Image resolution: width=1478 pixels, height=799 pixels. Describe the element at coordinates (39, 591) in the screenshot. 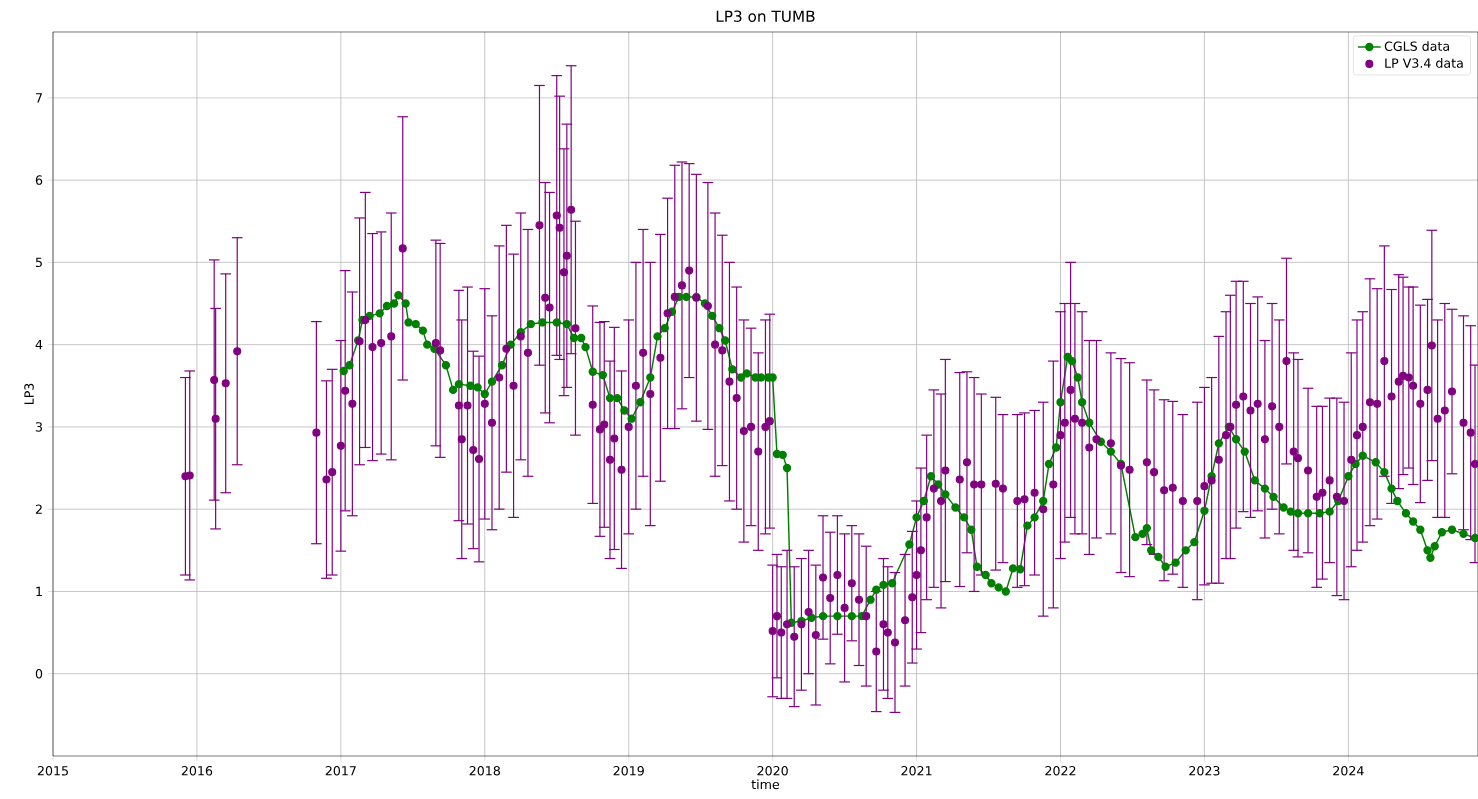

I see `y-tick-label: 1` at that location.